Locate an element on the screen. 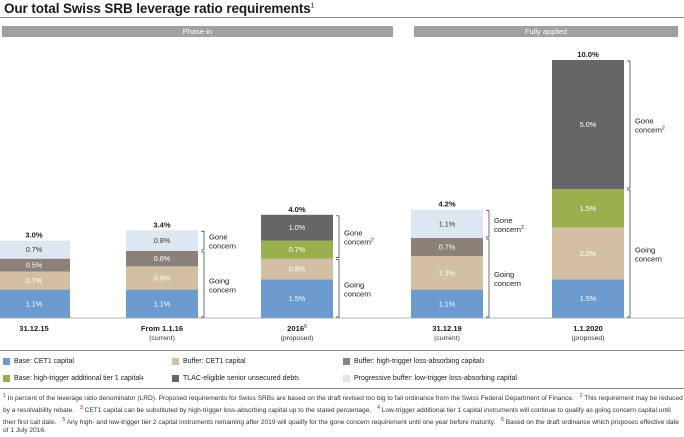  chart-bottom-rule is located at coordinates (342, 350).